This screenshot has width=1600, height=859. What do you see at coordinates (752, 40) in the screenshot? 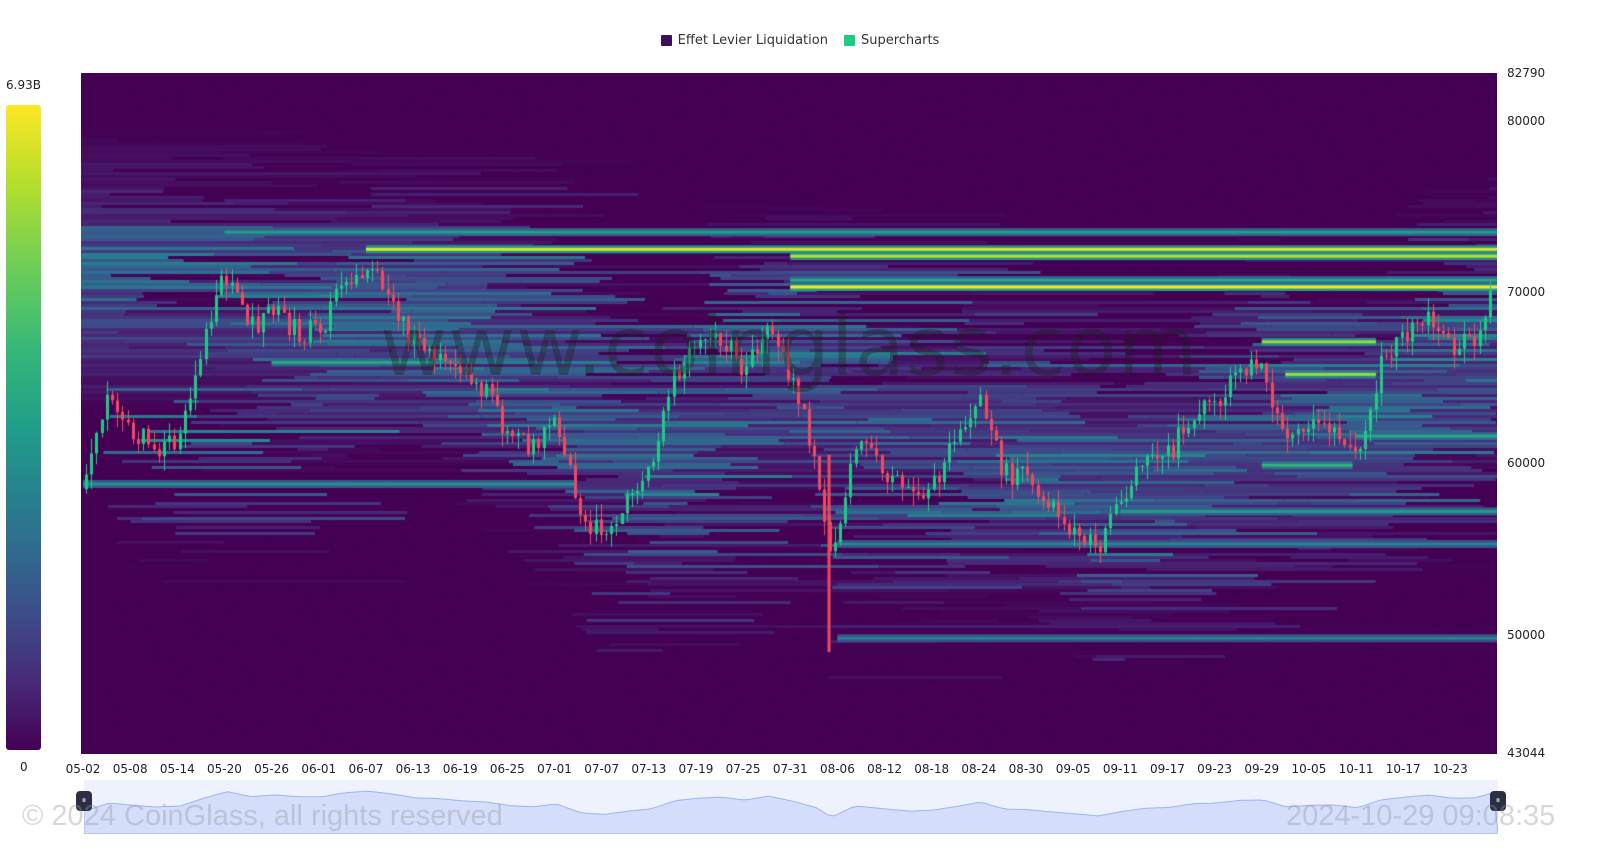
I see `legend-label-liquidation: Effet Levier Liquidation` at bounding box center [752, 40].